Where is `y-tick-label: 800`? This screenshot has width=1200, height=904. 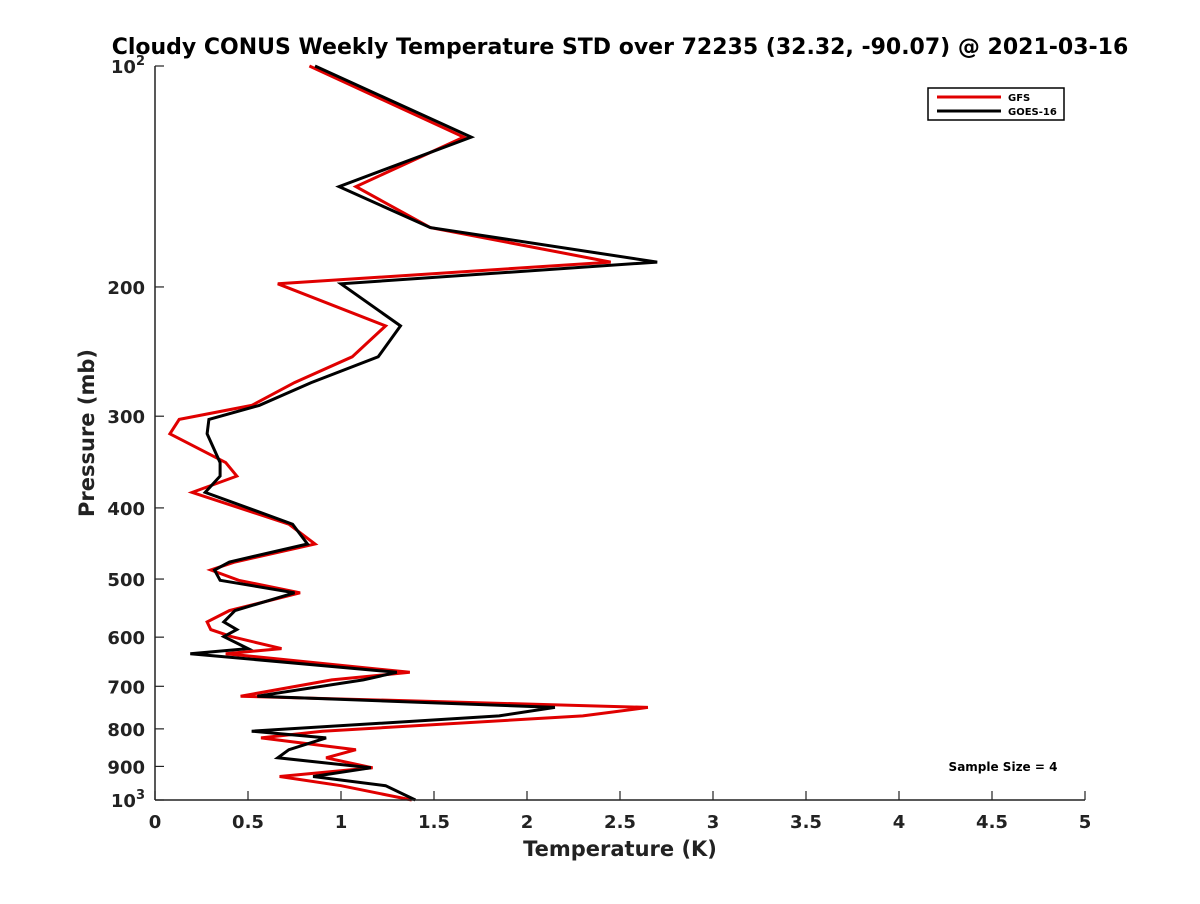 y-tick-label: 800 is located at coordinates (126, 730).